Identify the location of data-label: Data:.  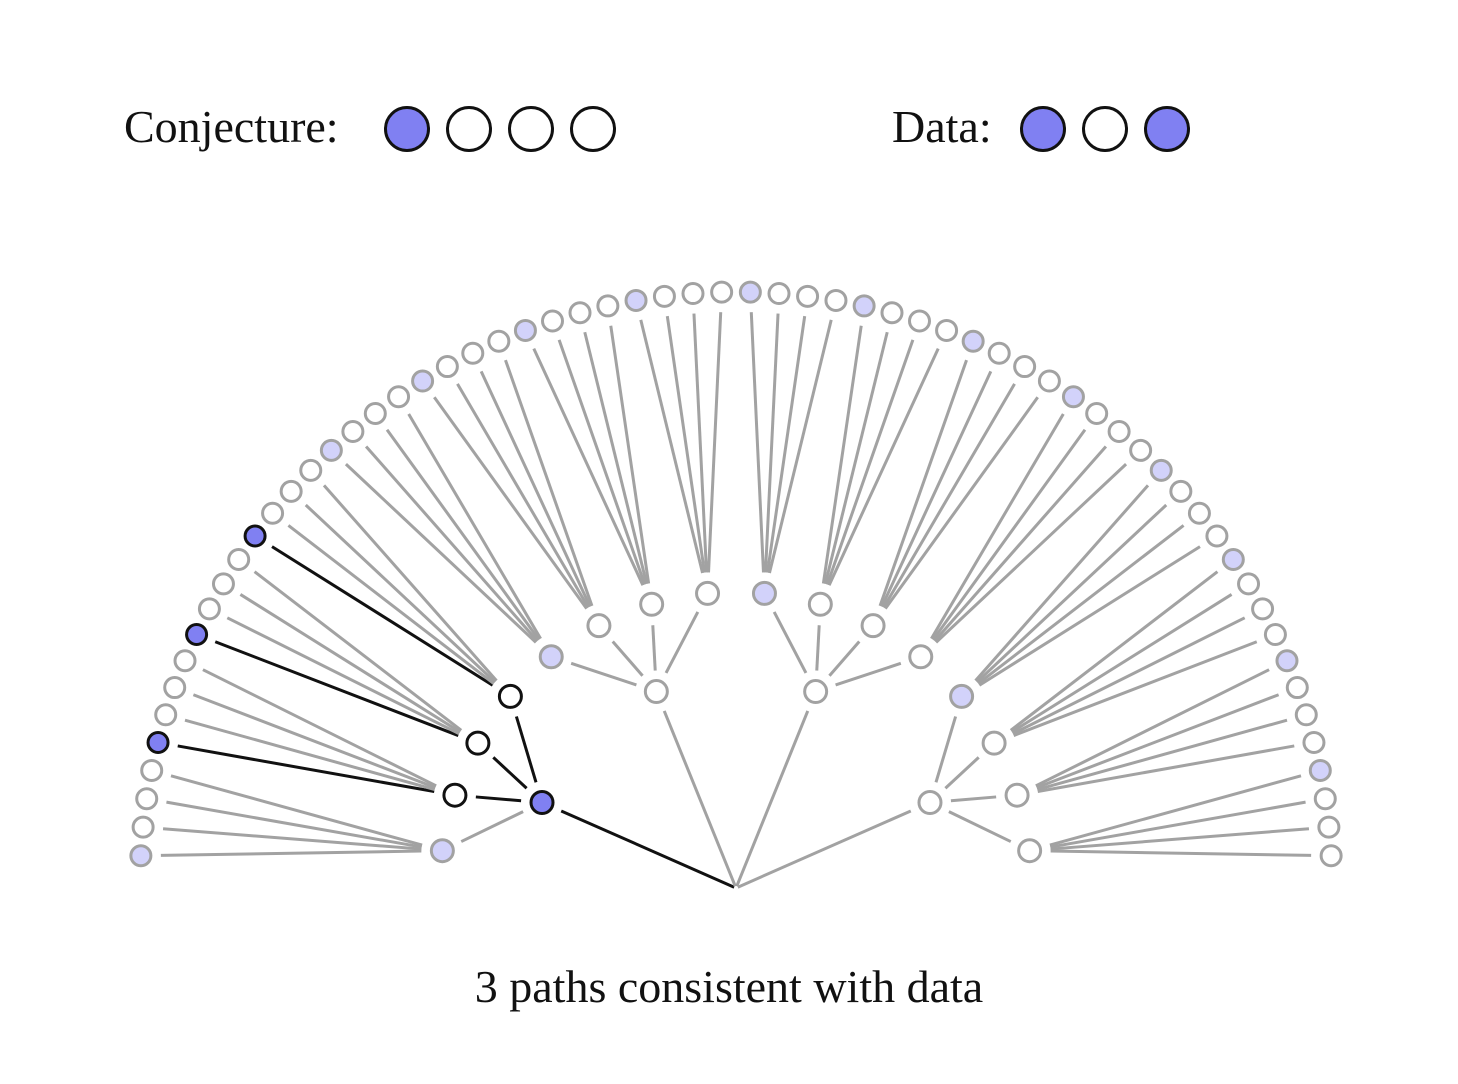
(942, 126).